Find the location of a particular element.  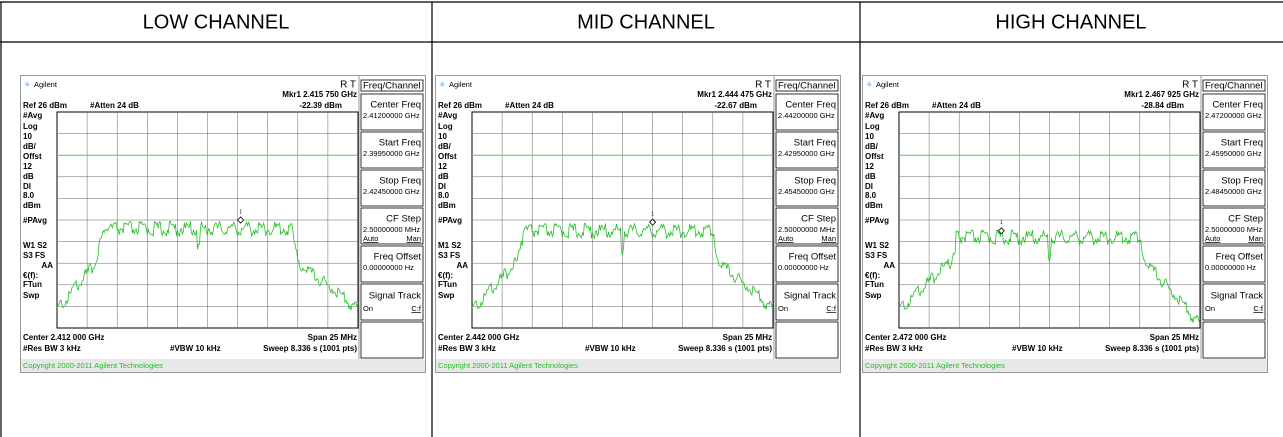

copyright: Copyright 2000-2011 Agilent Technologies is located at coordinates (93, 365).